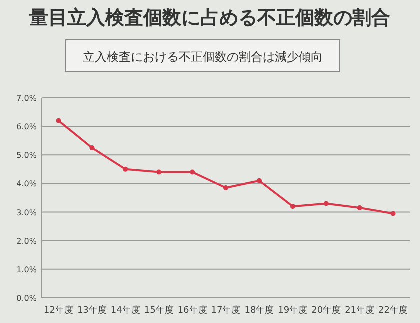  Describe the element at coordinates (293, 310) in the screenshot. I see `x-tick-label: 19年度` at that location.